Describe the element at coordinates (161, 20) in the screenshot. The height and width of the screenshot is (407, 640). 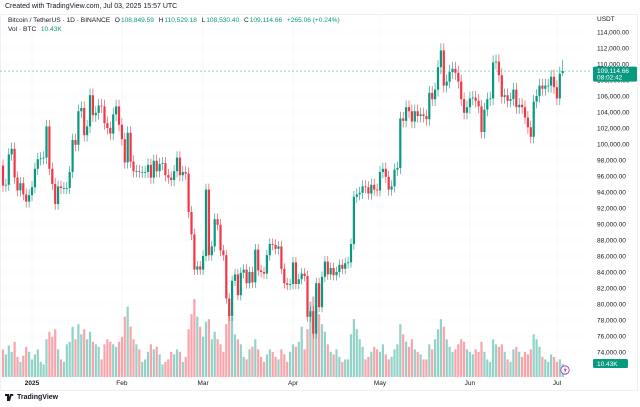
I see `high-label: H` at that location.